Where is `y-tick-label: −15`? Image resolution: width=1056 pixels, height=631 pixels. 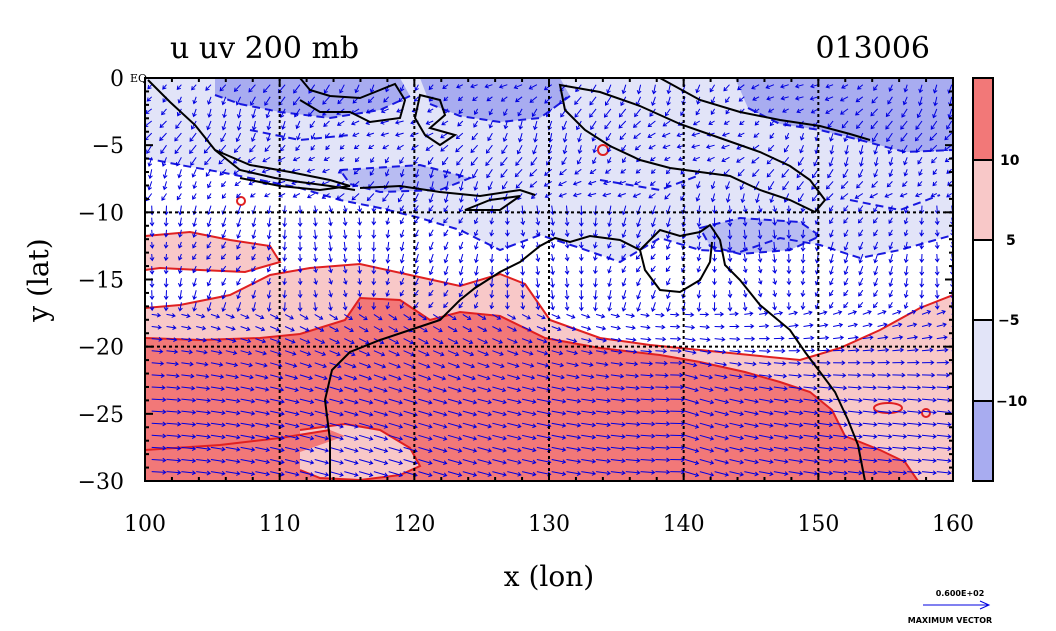 y-tick-label: −15 is located at coordinates (101, 281).